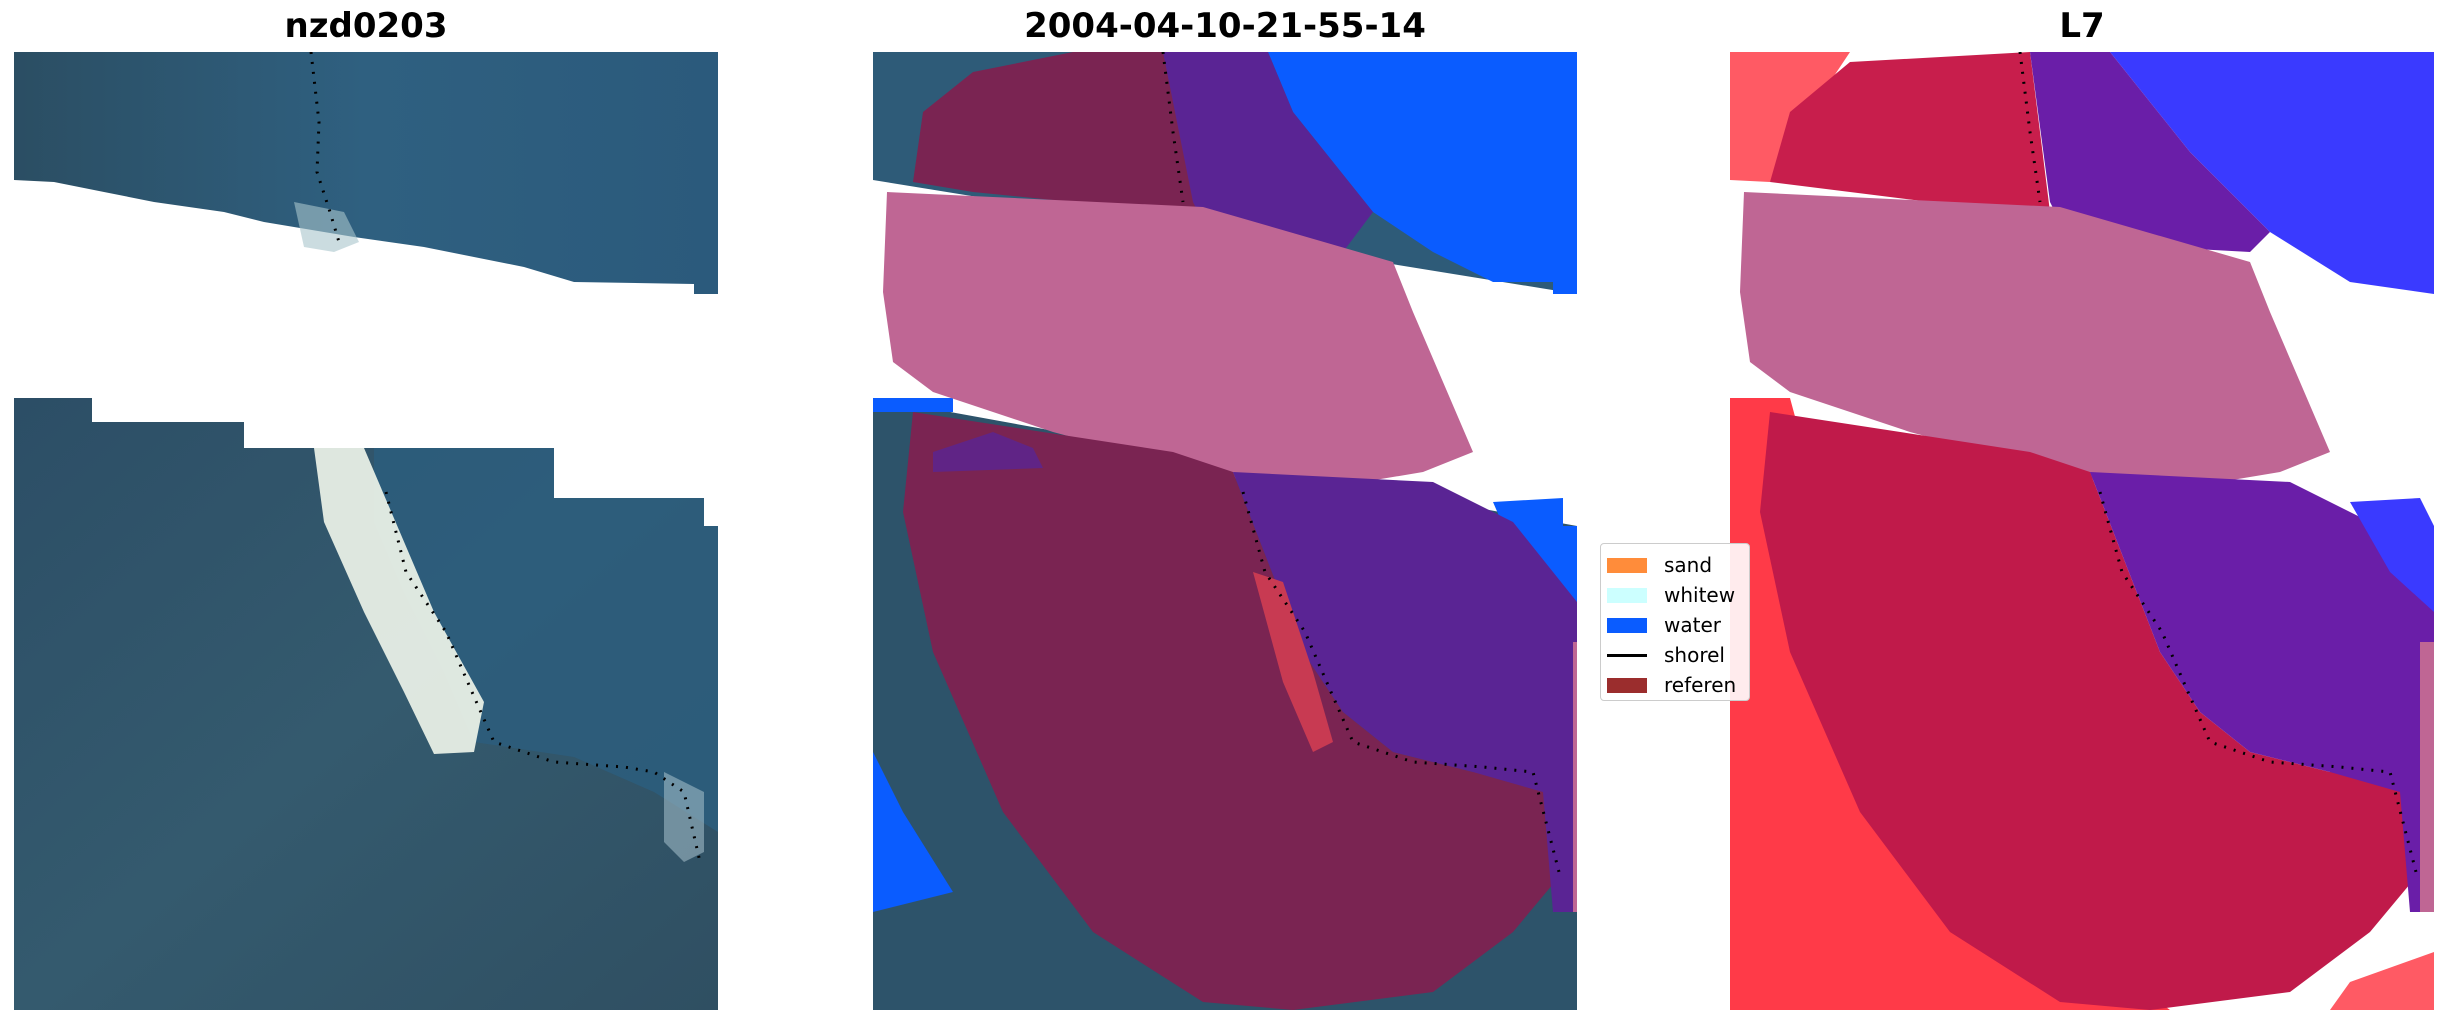 Image resolution: width=2460 pixels, height=1025 pixels. What do you see at coordinates (1405, 692) in the screenshot?
I see `purple-class-lower` at bounding box center [1405, 692].